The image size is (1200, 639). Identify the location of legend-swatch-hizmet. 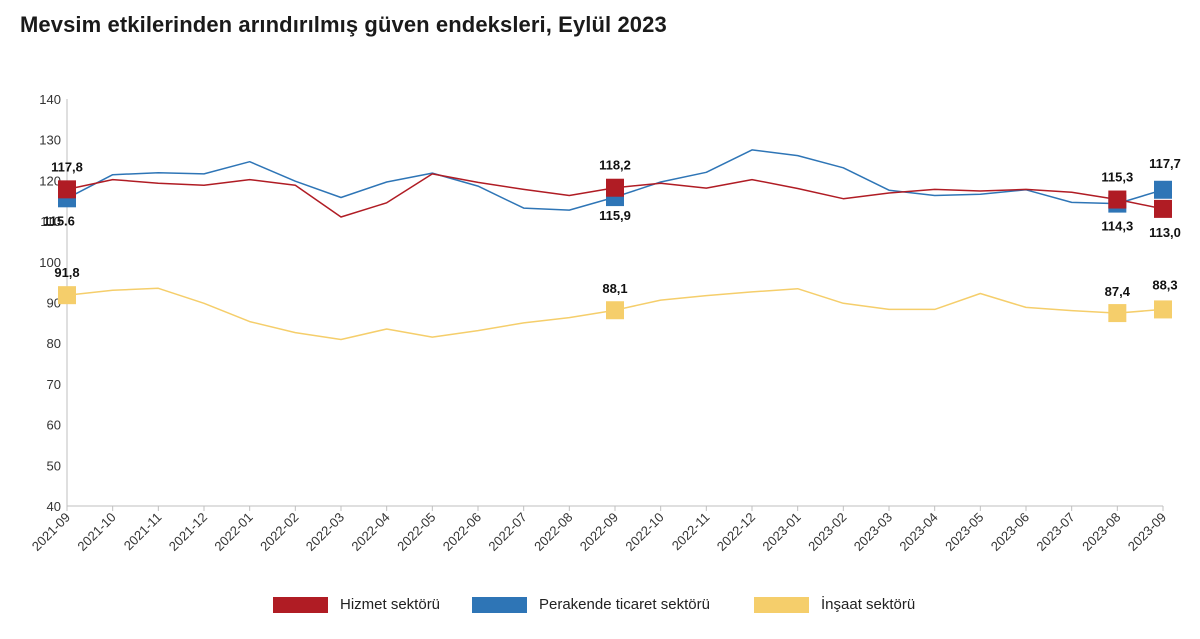
(300, 604).